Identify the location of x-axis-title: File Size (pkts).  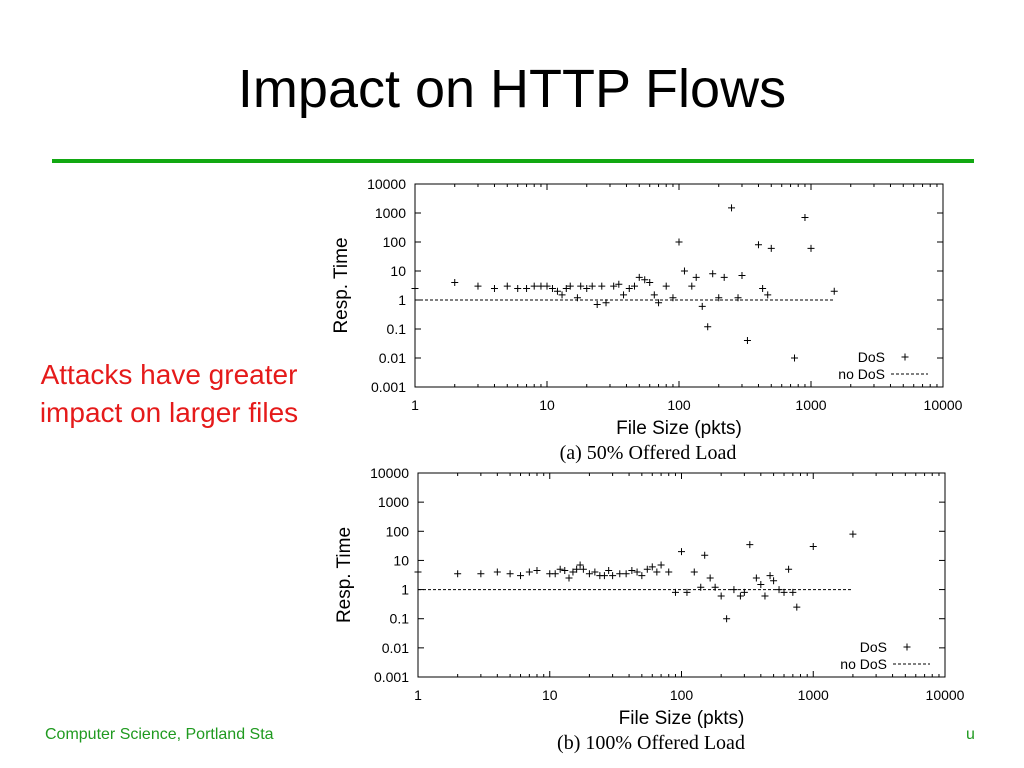
(682, 718).